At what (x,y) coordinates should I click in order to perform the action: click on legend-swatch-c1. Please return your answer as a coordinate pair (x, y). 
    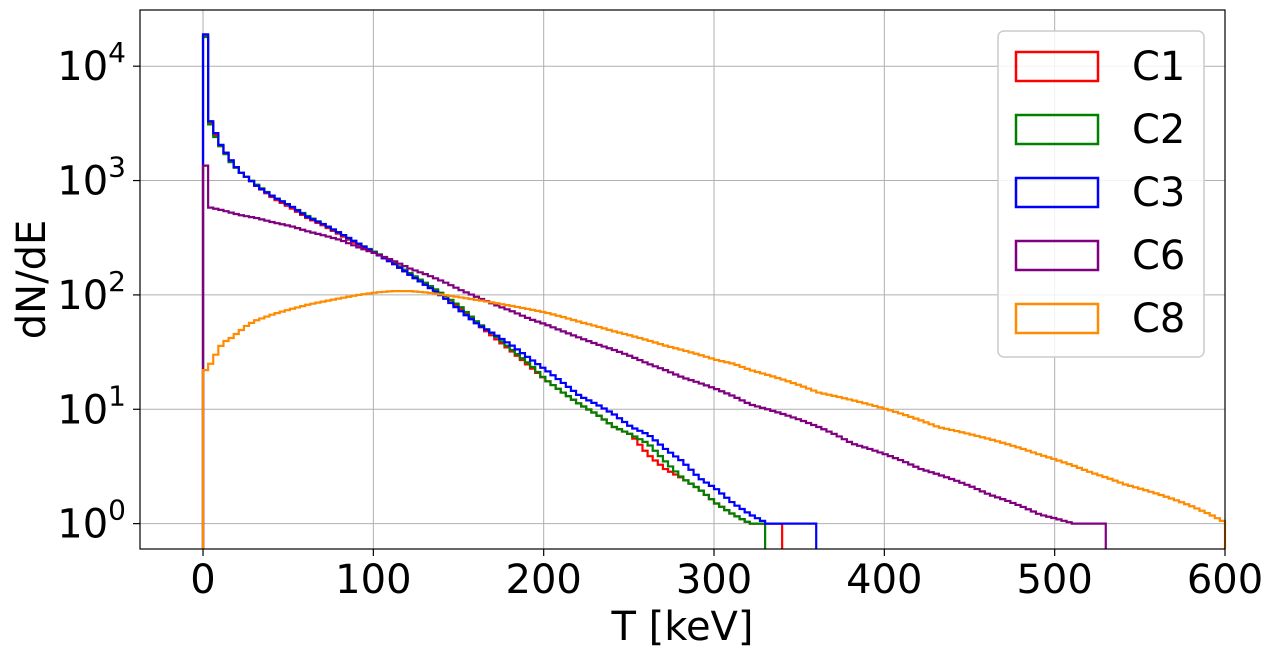
    Looking at the image, I should click on (1057, 66).